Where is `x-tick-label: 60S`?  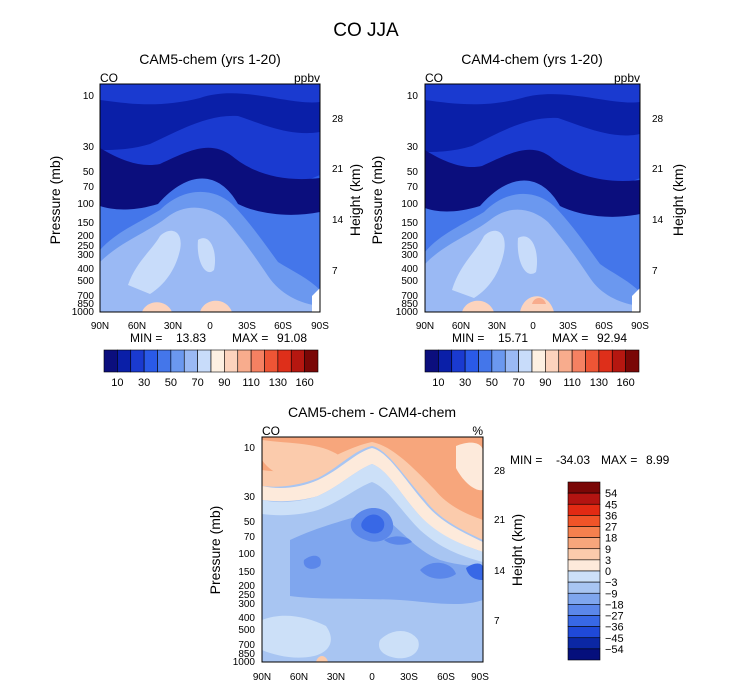
x-tick-label: 60S is located at coordinates (283, 326).